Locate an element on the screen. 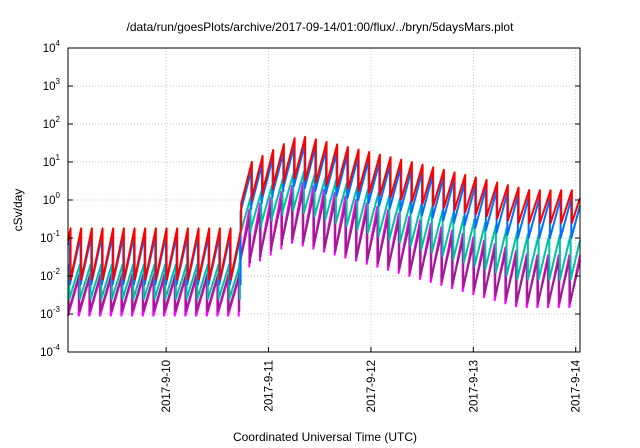 The width and height of the screenshot is (640, 448). x-tick-label: 2017-9-12 is located at coordinates (372, 386).